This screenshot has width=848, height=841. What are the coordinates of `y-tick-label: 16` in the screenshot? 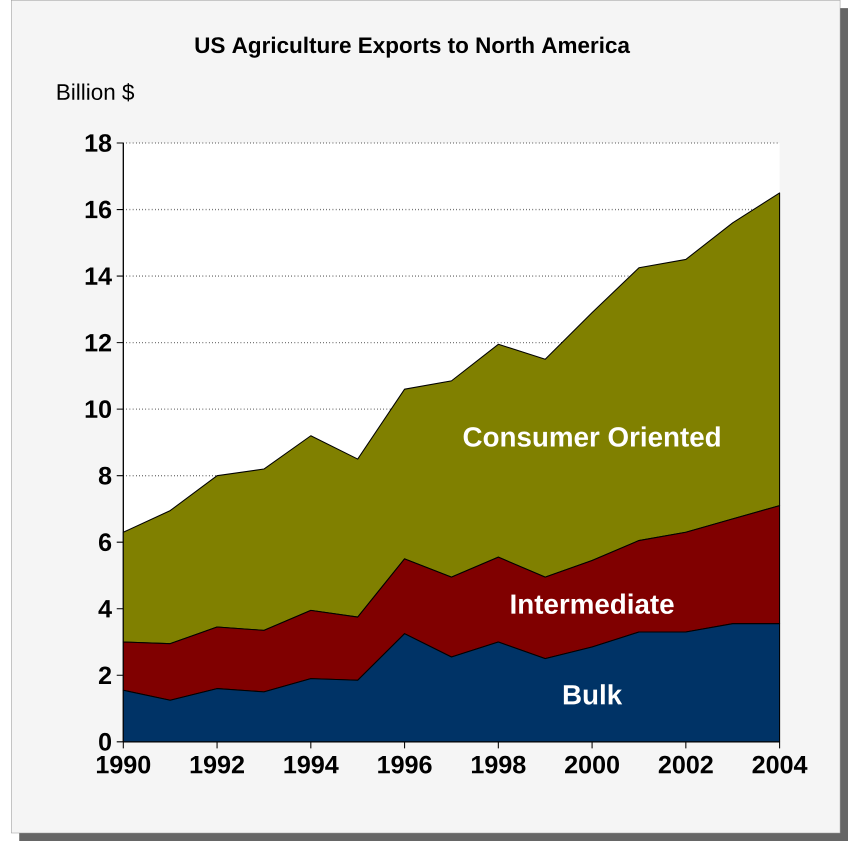 It's located at (99, 209).